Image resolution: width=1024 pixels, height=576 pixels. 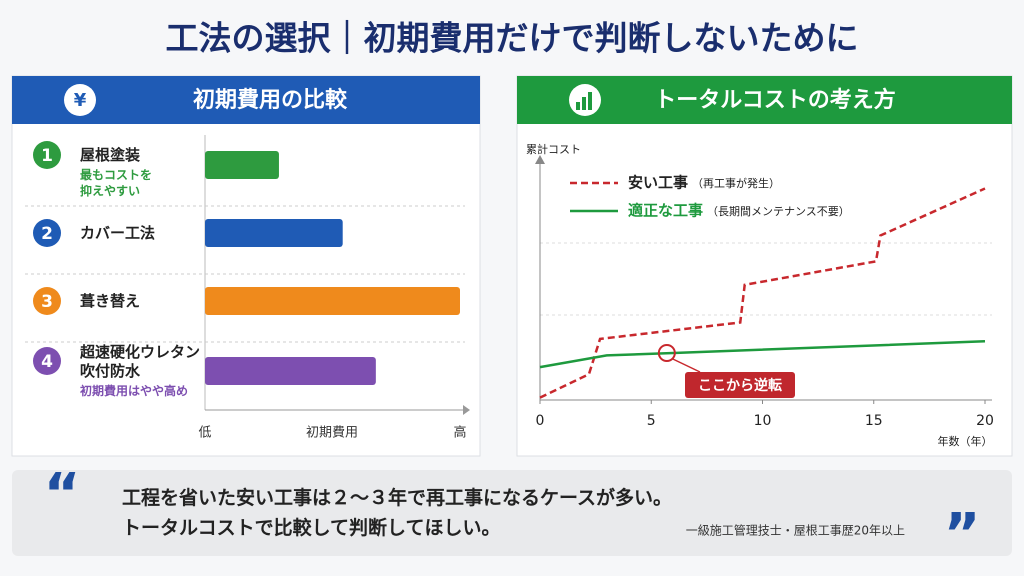 What do you see at coordinates (553, 149) in the screenshot?
I see `y-axis-label: 累計コスト` at bounding box center [553, 149].